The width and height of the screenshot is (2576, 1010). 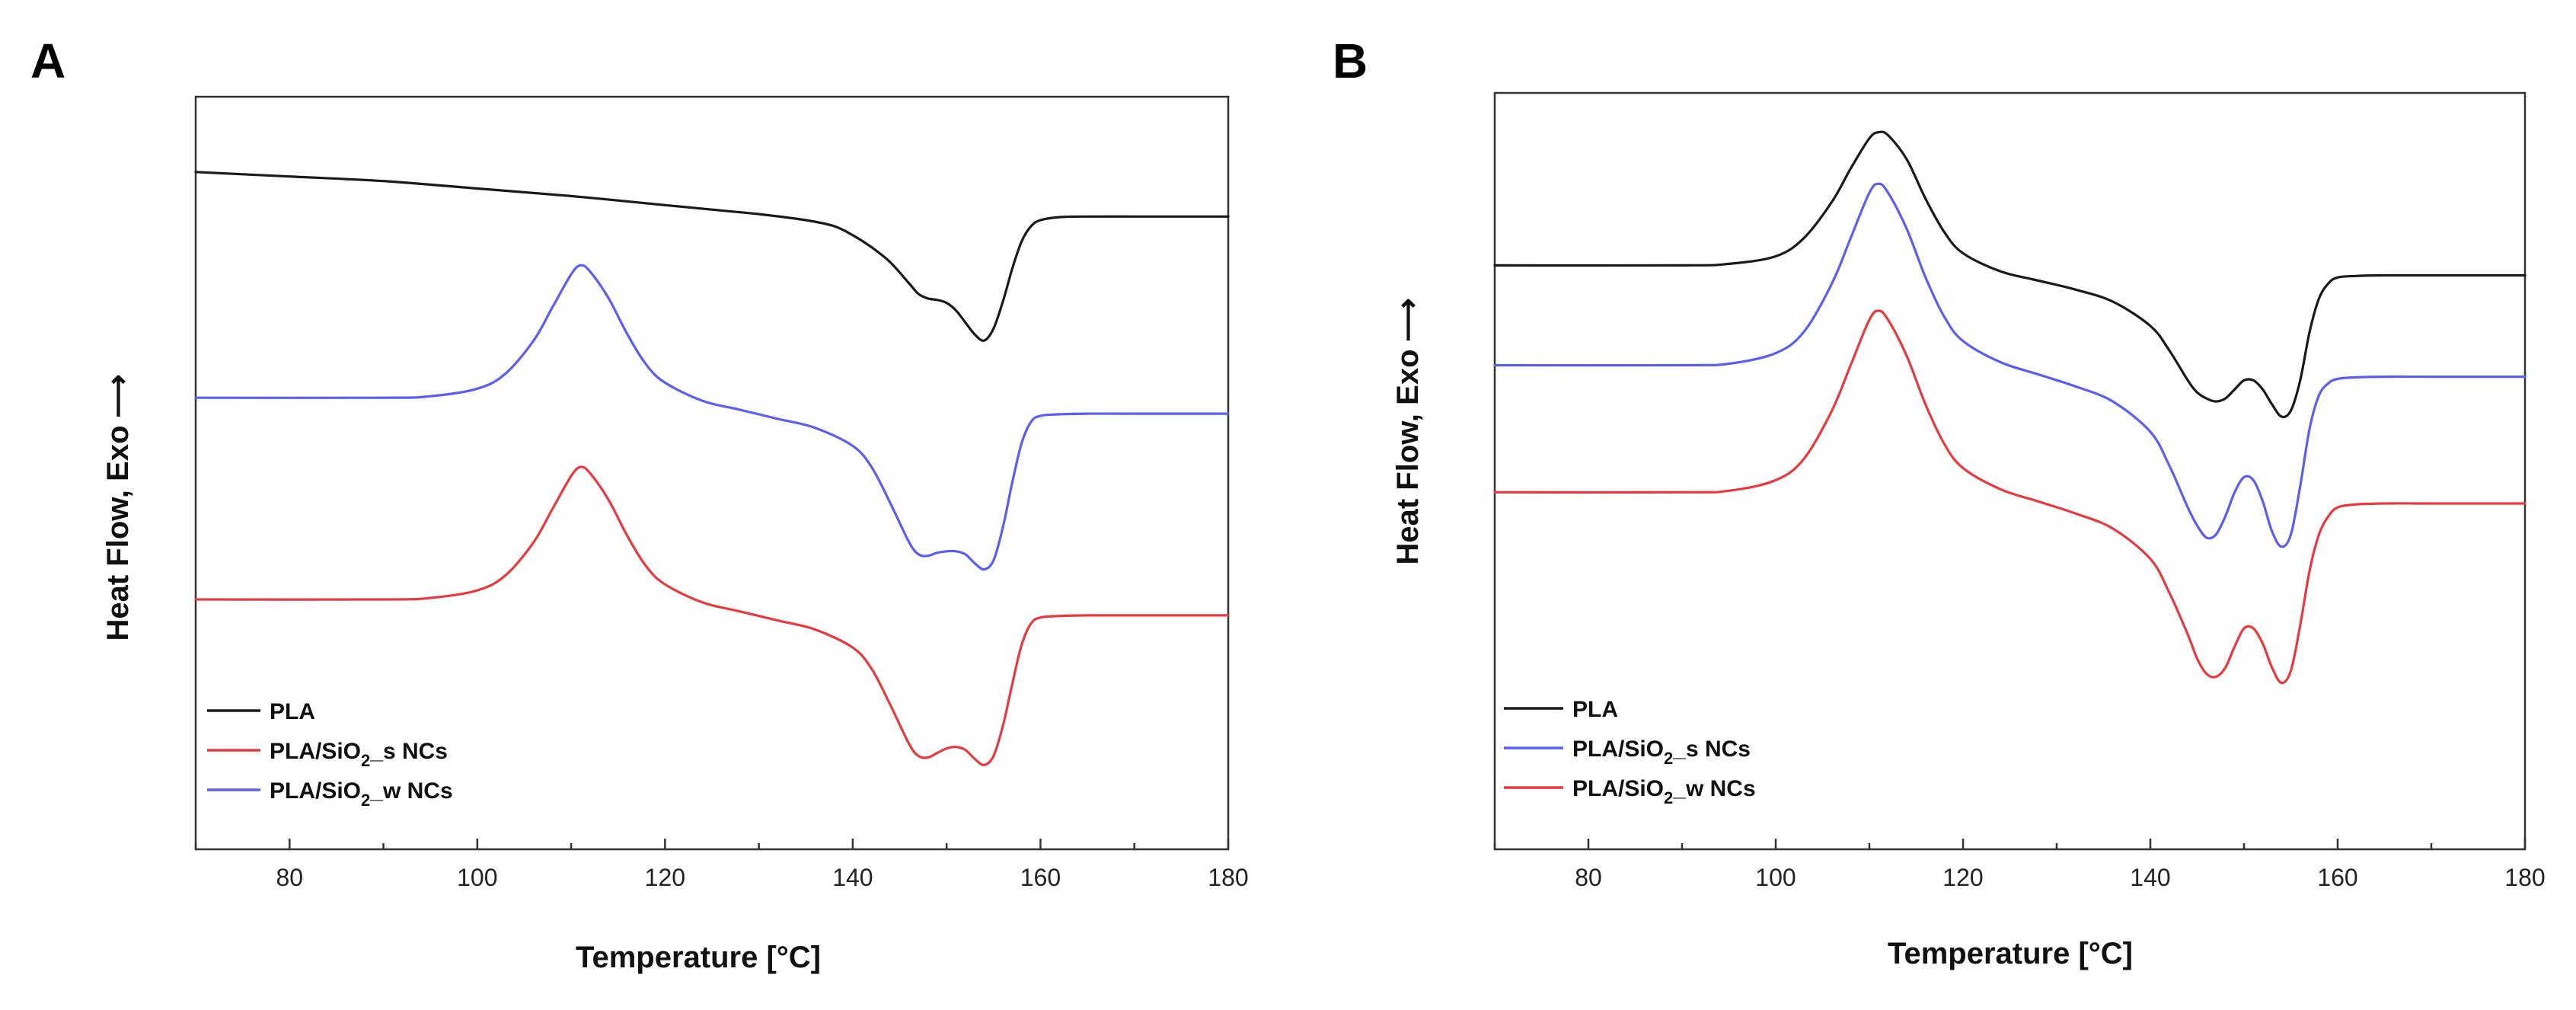 I want to click on panel-a-legend-label: PLA/SiO2_s NCs, so click(x=359, y=754).